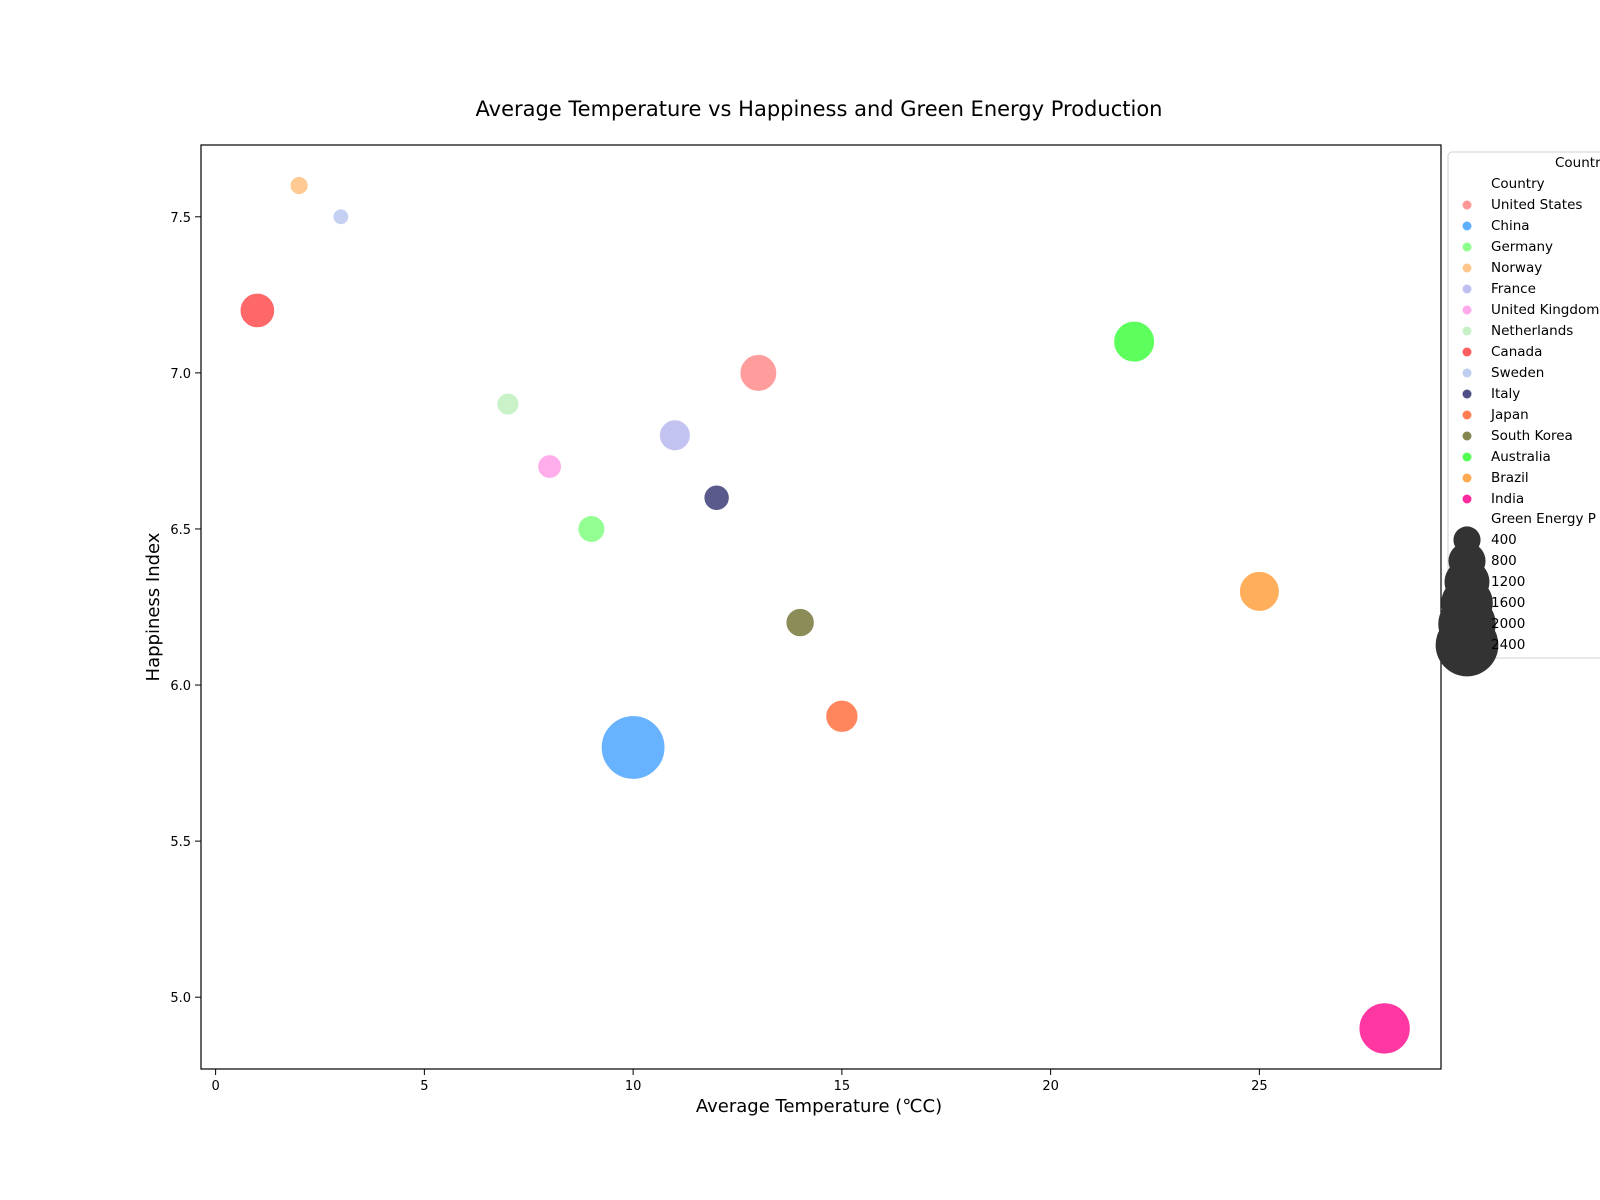 The image size is (1600, 1200). What do you see at coordinates (1467, 268) in the screenshot?
I see `legend-swatch-norway` at bounding box center [1467, 268].